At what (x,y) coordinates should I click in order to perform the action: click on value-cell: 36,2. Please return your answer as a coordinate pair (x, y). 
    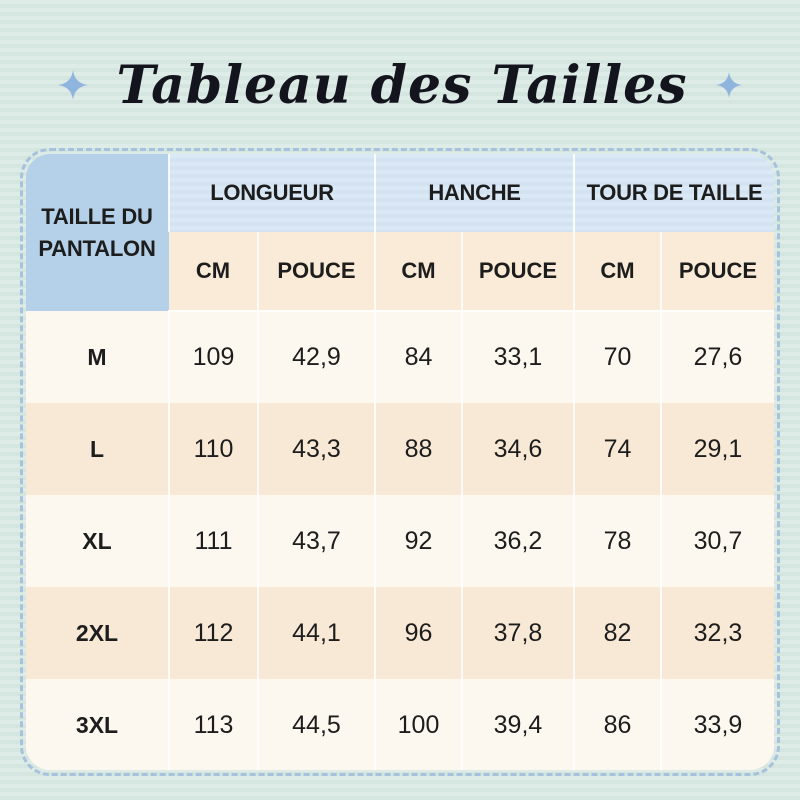
    Looking at the image, I should click on (517, 541).